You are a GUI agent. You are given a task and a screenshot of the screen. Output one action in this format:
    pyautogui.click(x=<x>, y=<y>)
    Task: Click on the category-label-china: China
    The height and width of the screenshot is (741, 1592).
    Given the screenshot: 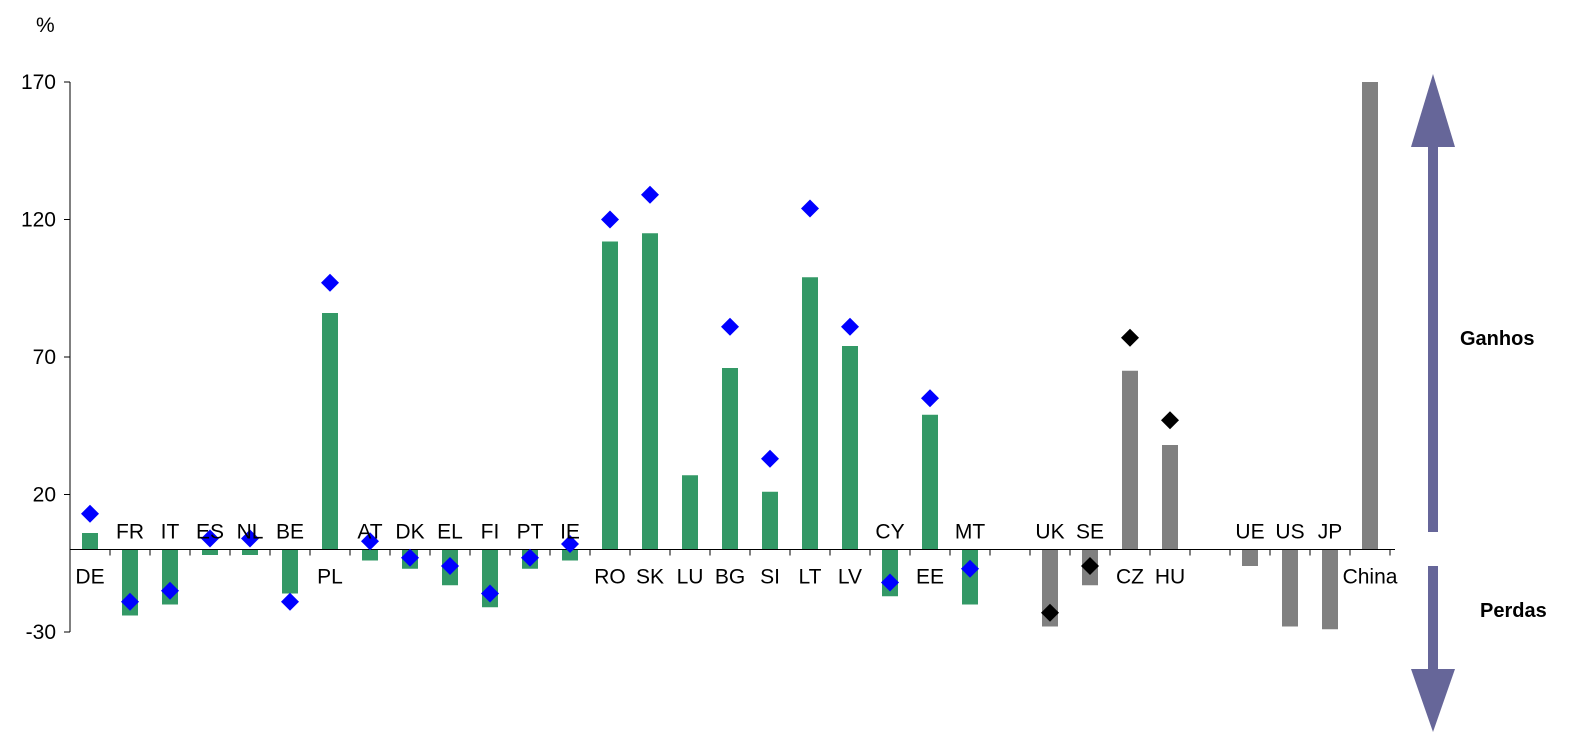 What is the action you would take?
    pyautogui.click(x=1370, y=577)
    